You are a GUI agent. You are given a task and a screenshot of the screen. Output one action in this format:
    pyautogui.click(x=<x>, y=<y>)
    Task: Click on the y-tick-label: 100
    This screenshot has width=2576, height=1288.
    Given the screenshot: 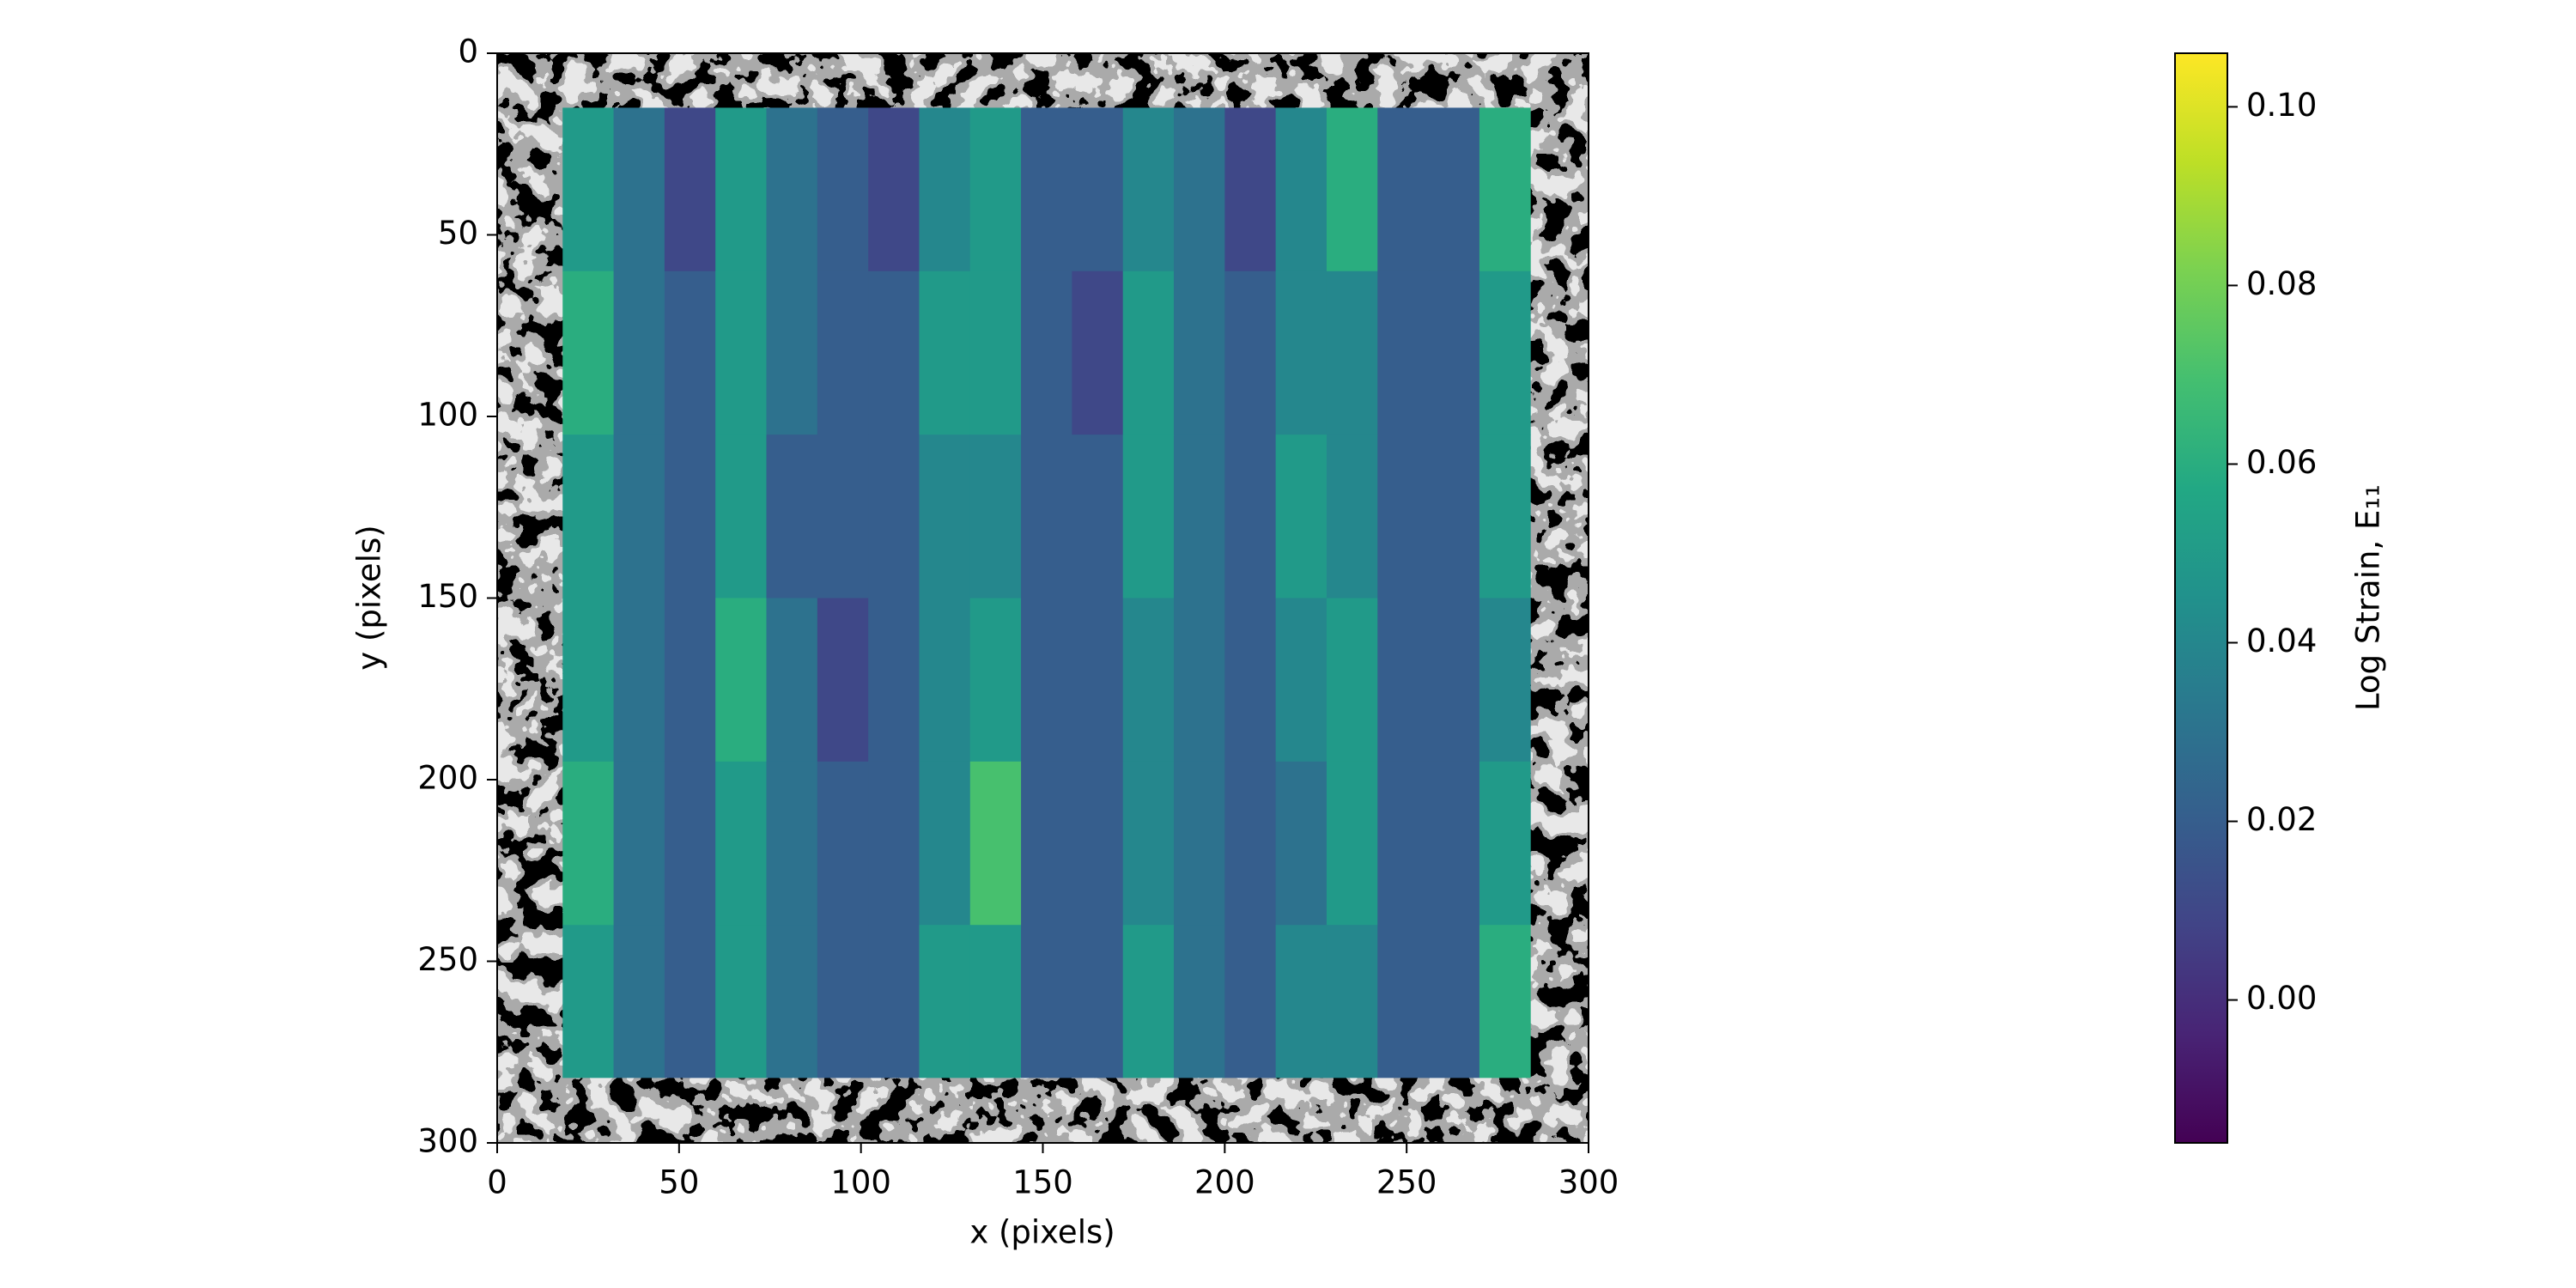 What is the action you would take?
    pyautogui.click(x=448, y=415)
    